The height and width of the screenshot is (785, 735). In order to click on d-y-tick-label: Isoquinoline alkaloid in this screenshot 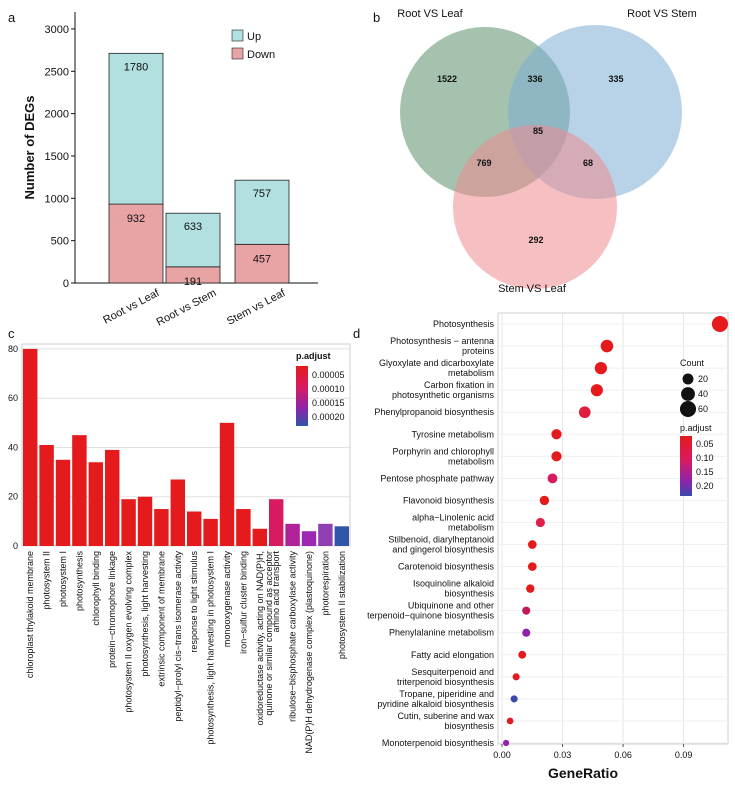, I will do `click(453, 584)`.